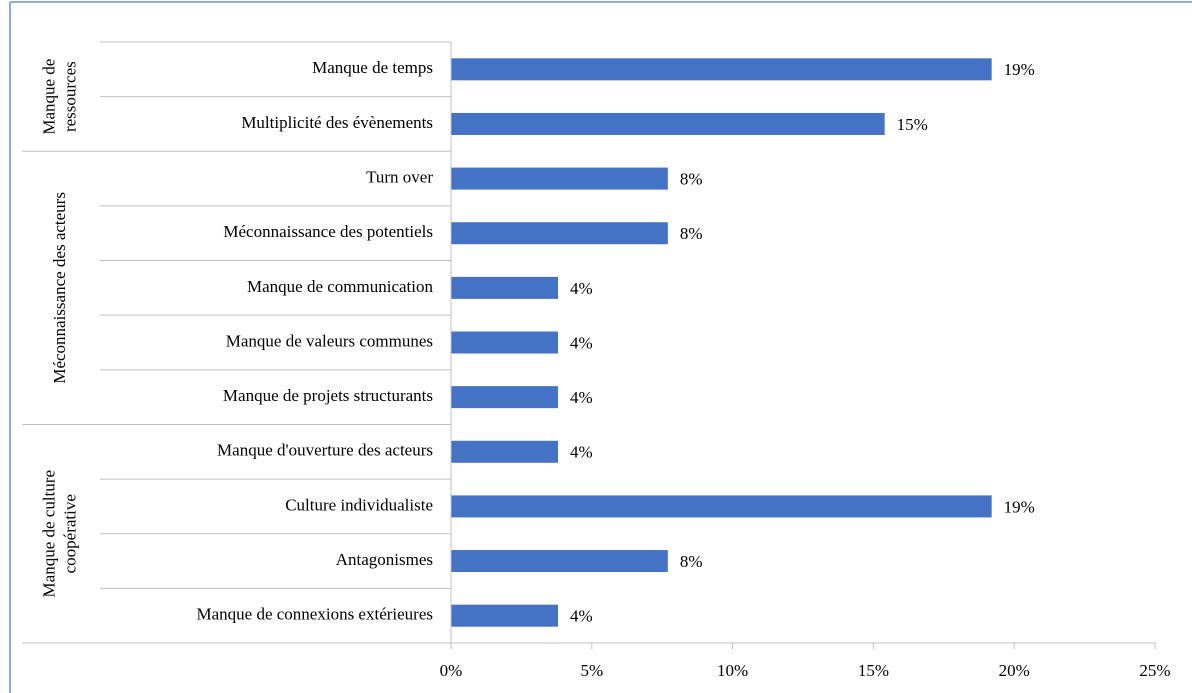 This screenshot has height=693, width=1192. What do you see at coordinates (732, 670) in the screenshot?
I see `x-tick-label: 10%` at bounding box center [732, 670].